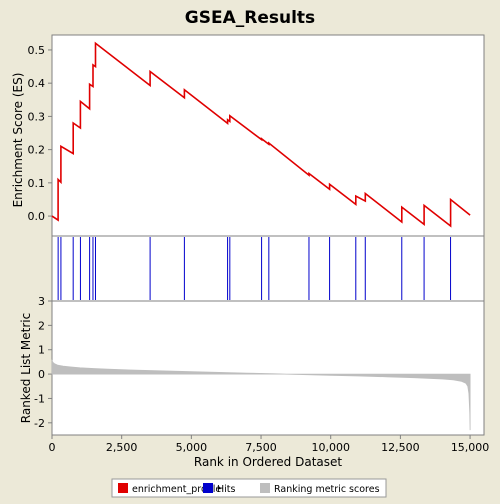  I want to click on ranking-metric-area, so click(261, 395).